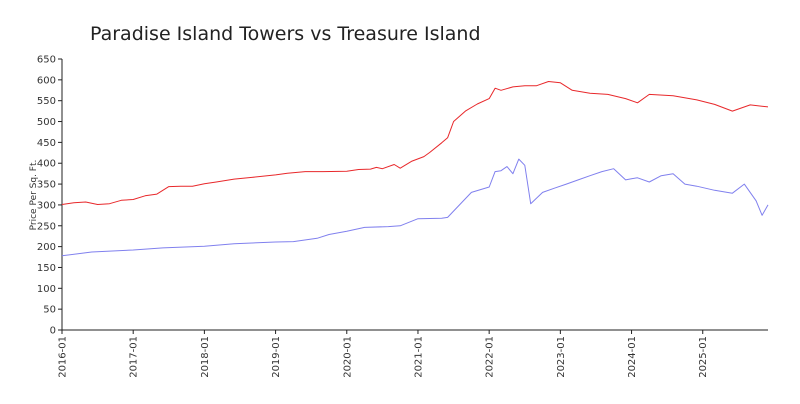  Describe the element at coordinates (46, 289) in the screenshot. I see `y-tick-label: 100` at that location.